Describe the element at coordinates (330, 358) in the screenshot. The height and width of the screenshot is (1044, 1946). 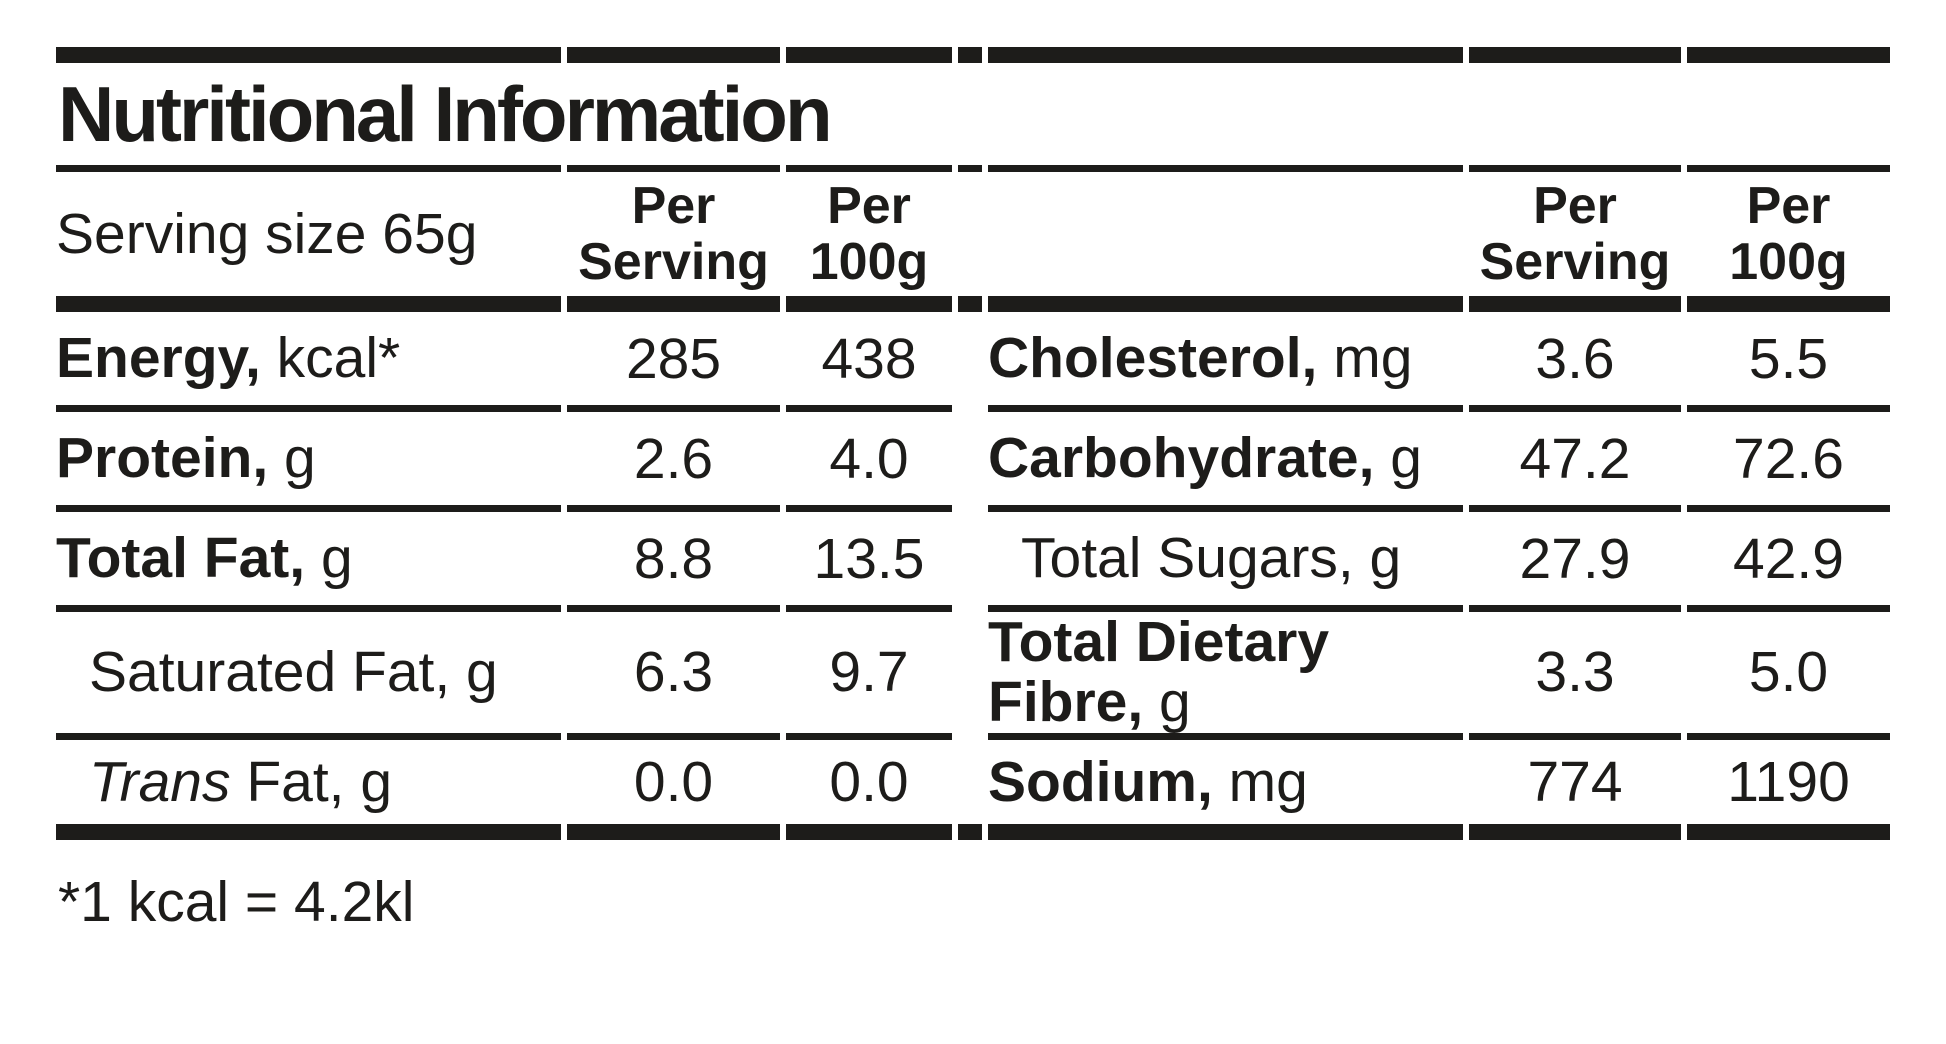
I see `nutrient-unit: kcal*` at that location.